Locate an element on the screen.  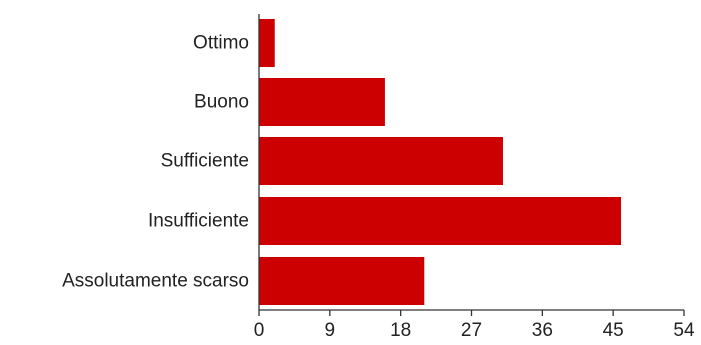
category-label-buono: Buono is located at coordinates (221, 102).